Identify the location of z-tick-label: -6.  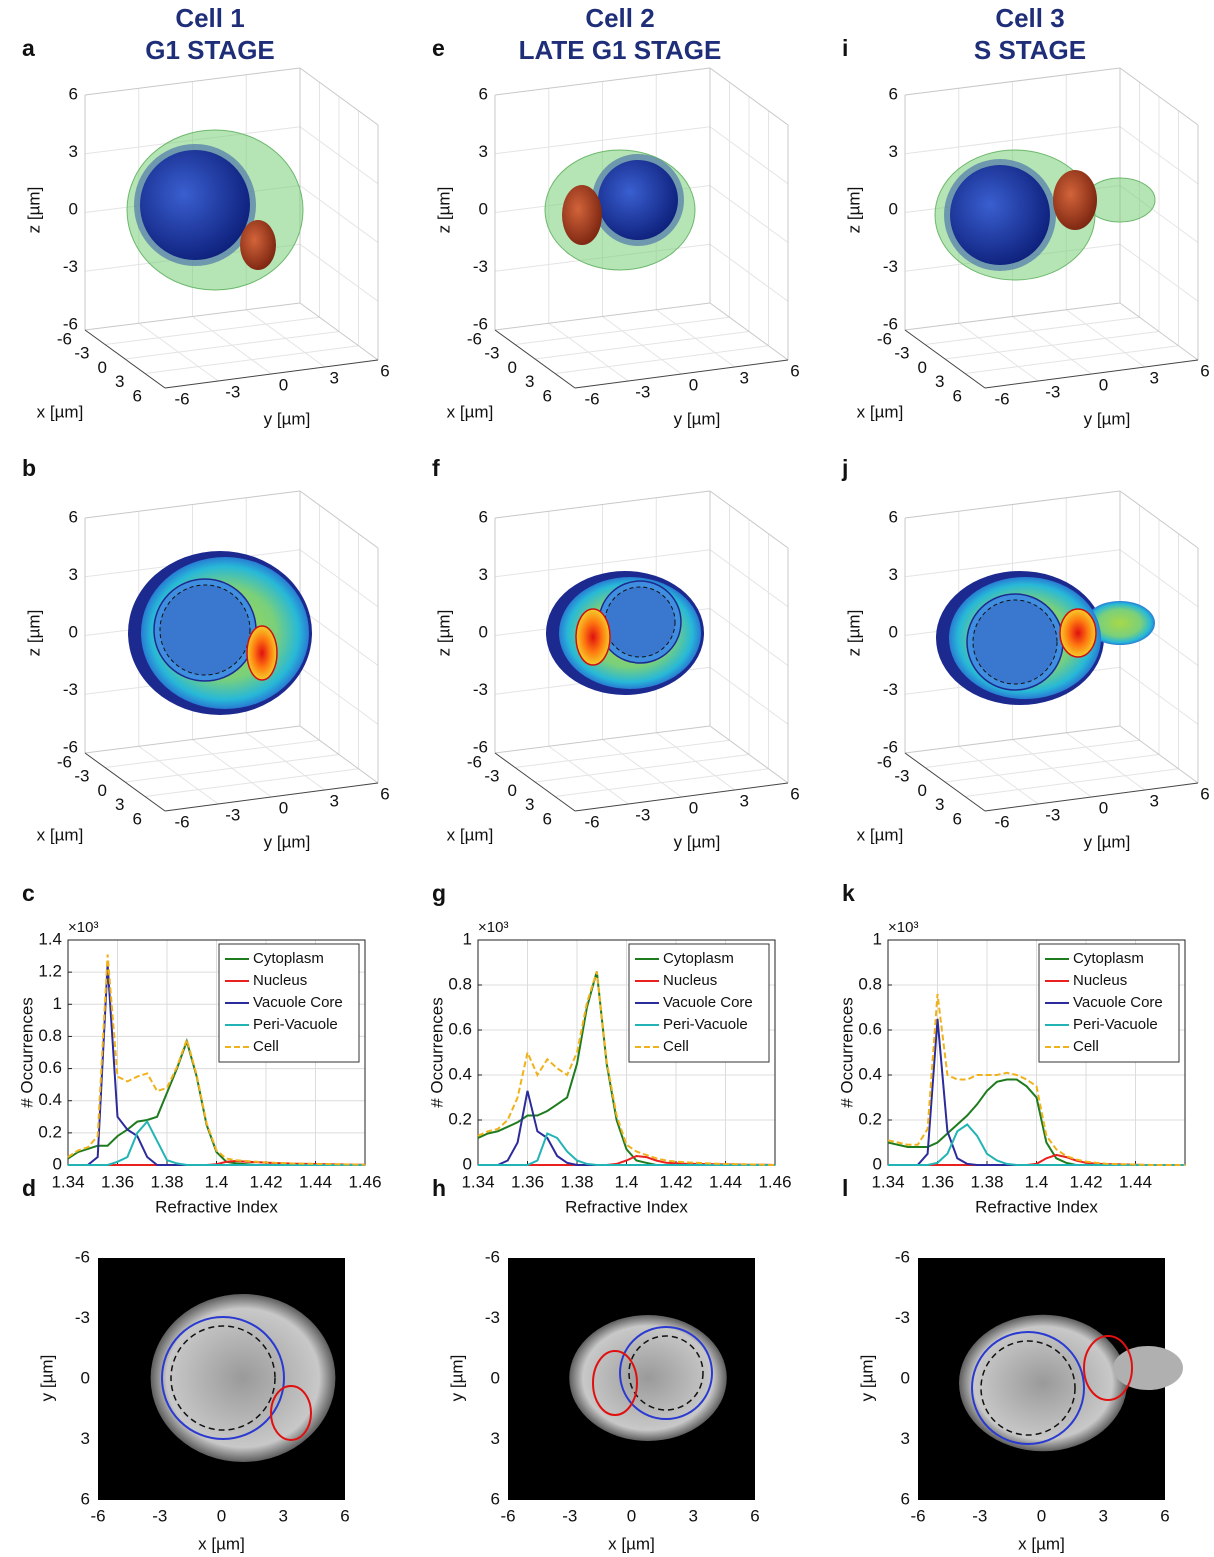
(480, 323).